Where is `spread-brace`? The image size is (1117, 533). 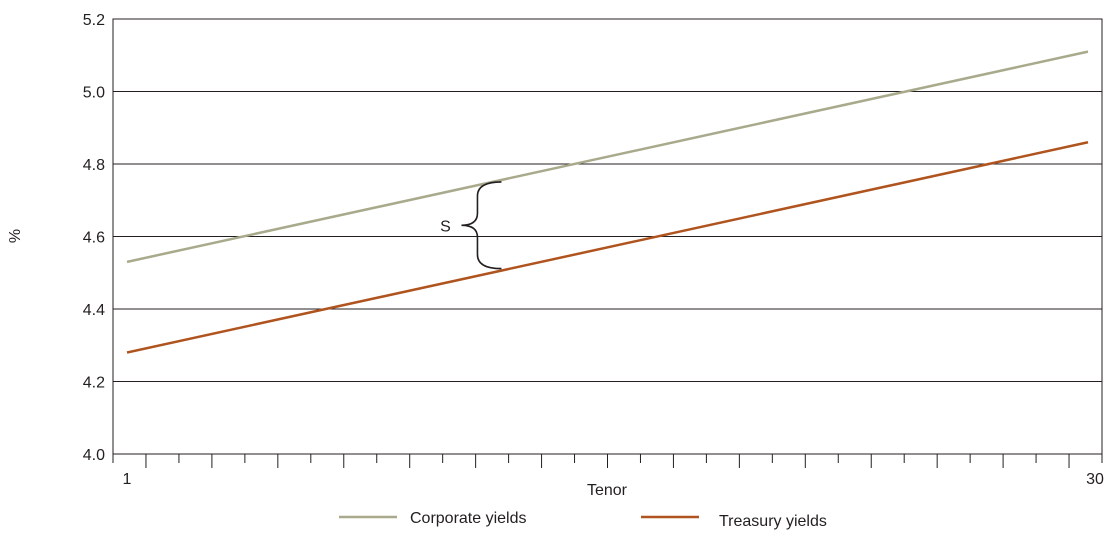
spread-brace is located at coordinates (481, 225).